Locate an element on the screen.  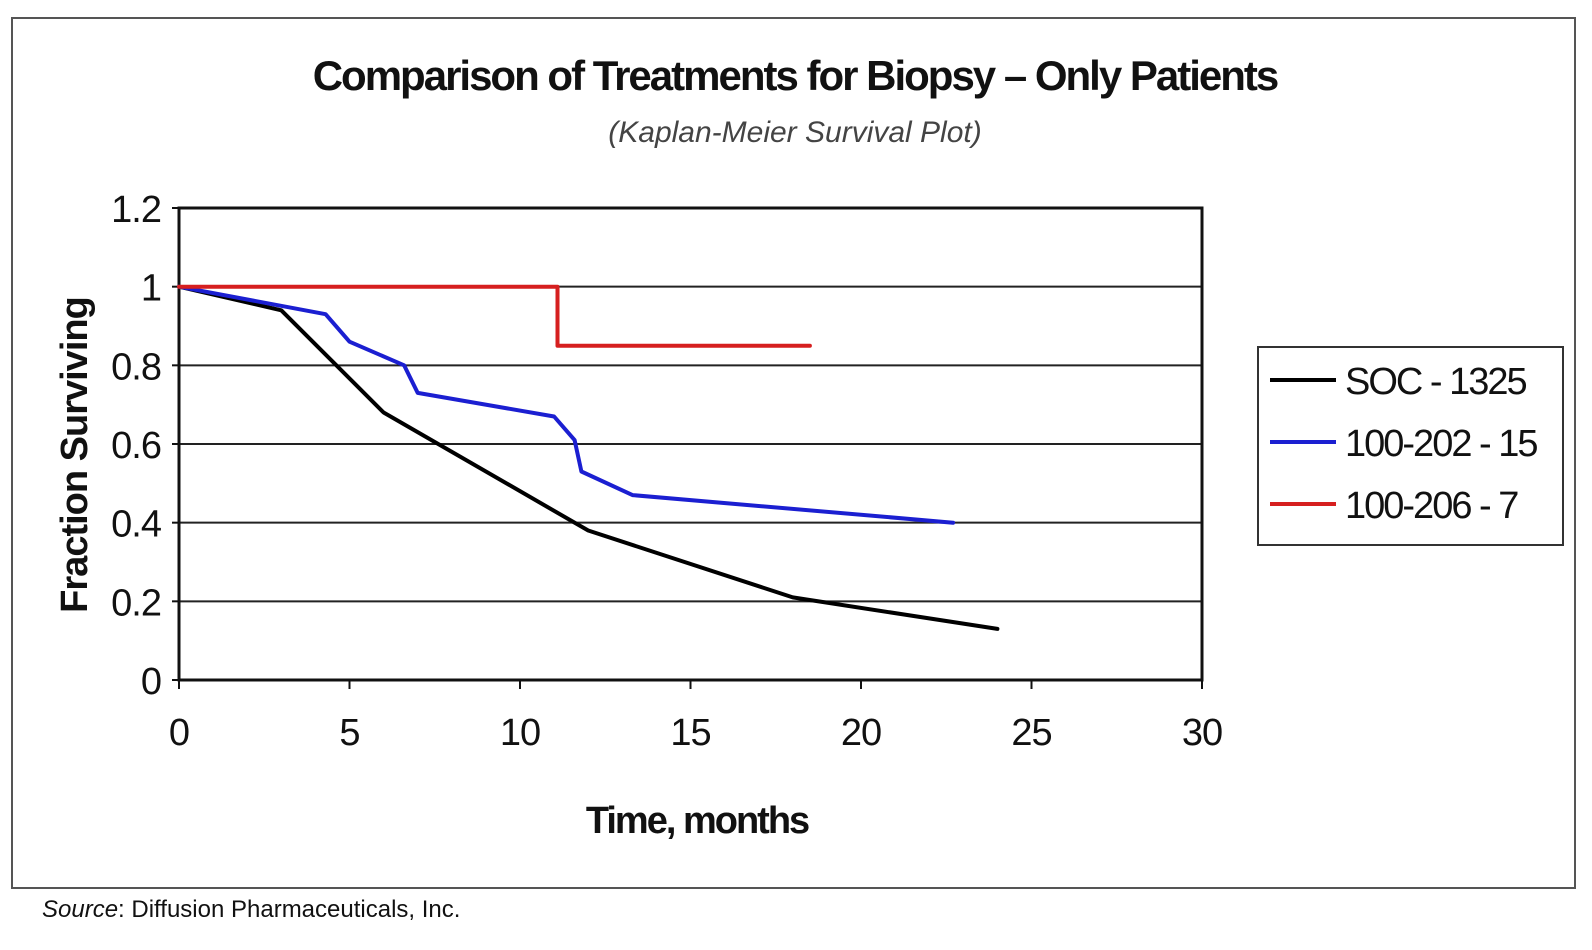
source-note: Source: Diffusion Pharmaceuticals, Inc. is located at coordinates (251, 910).